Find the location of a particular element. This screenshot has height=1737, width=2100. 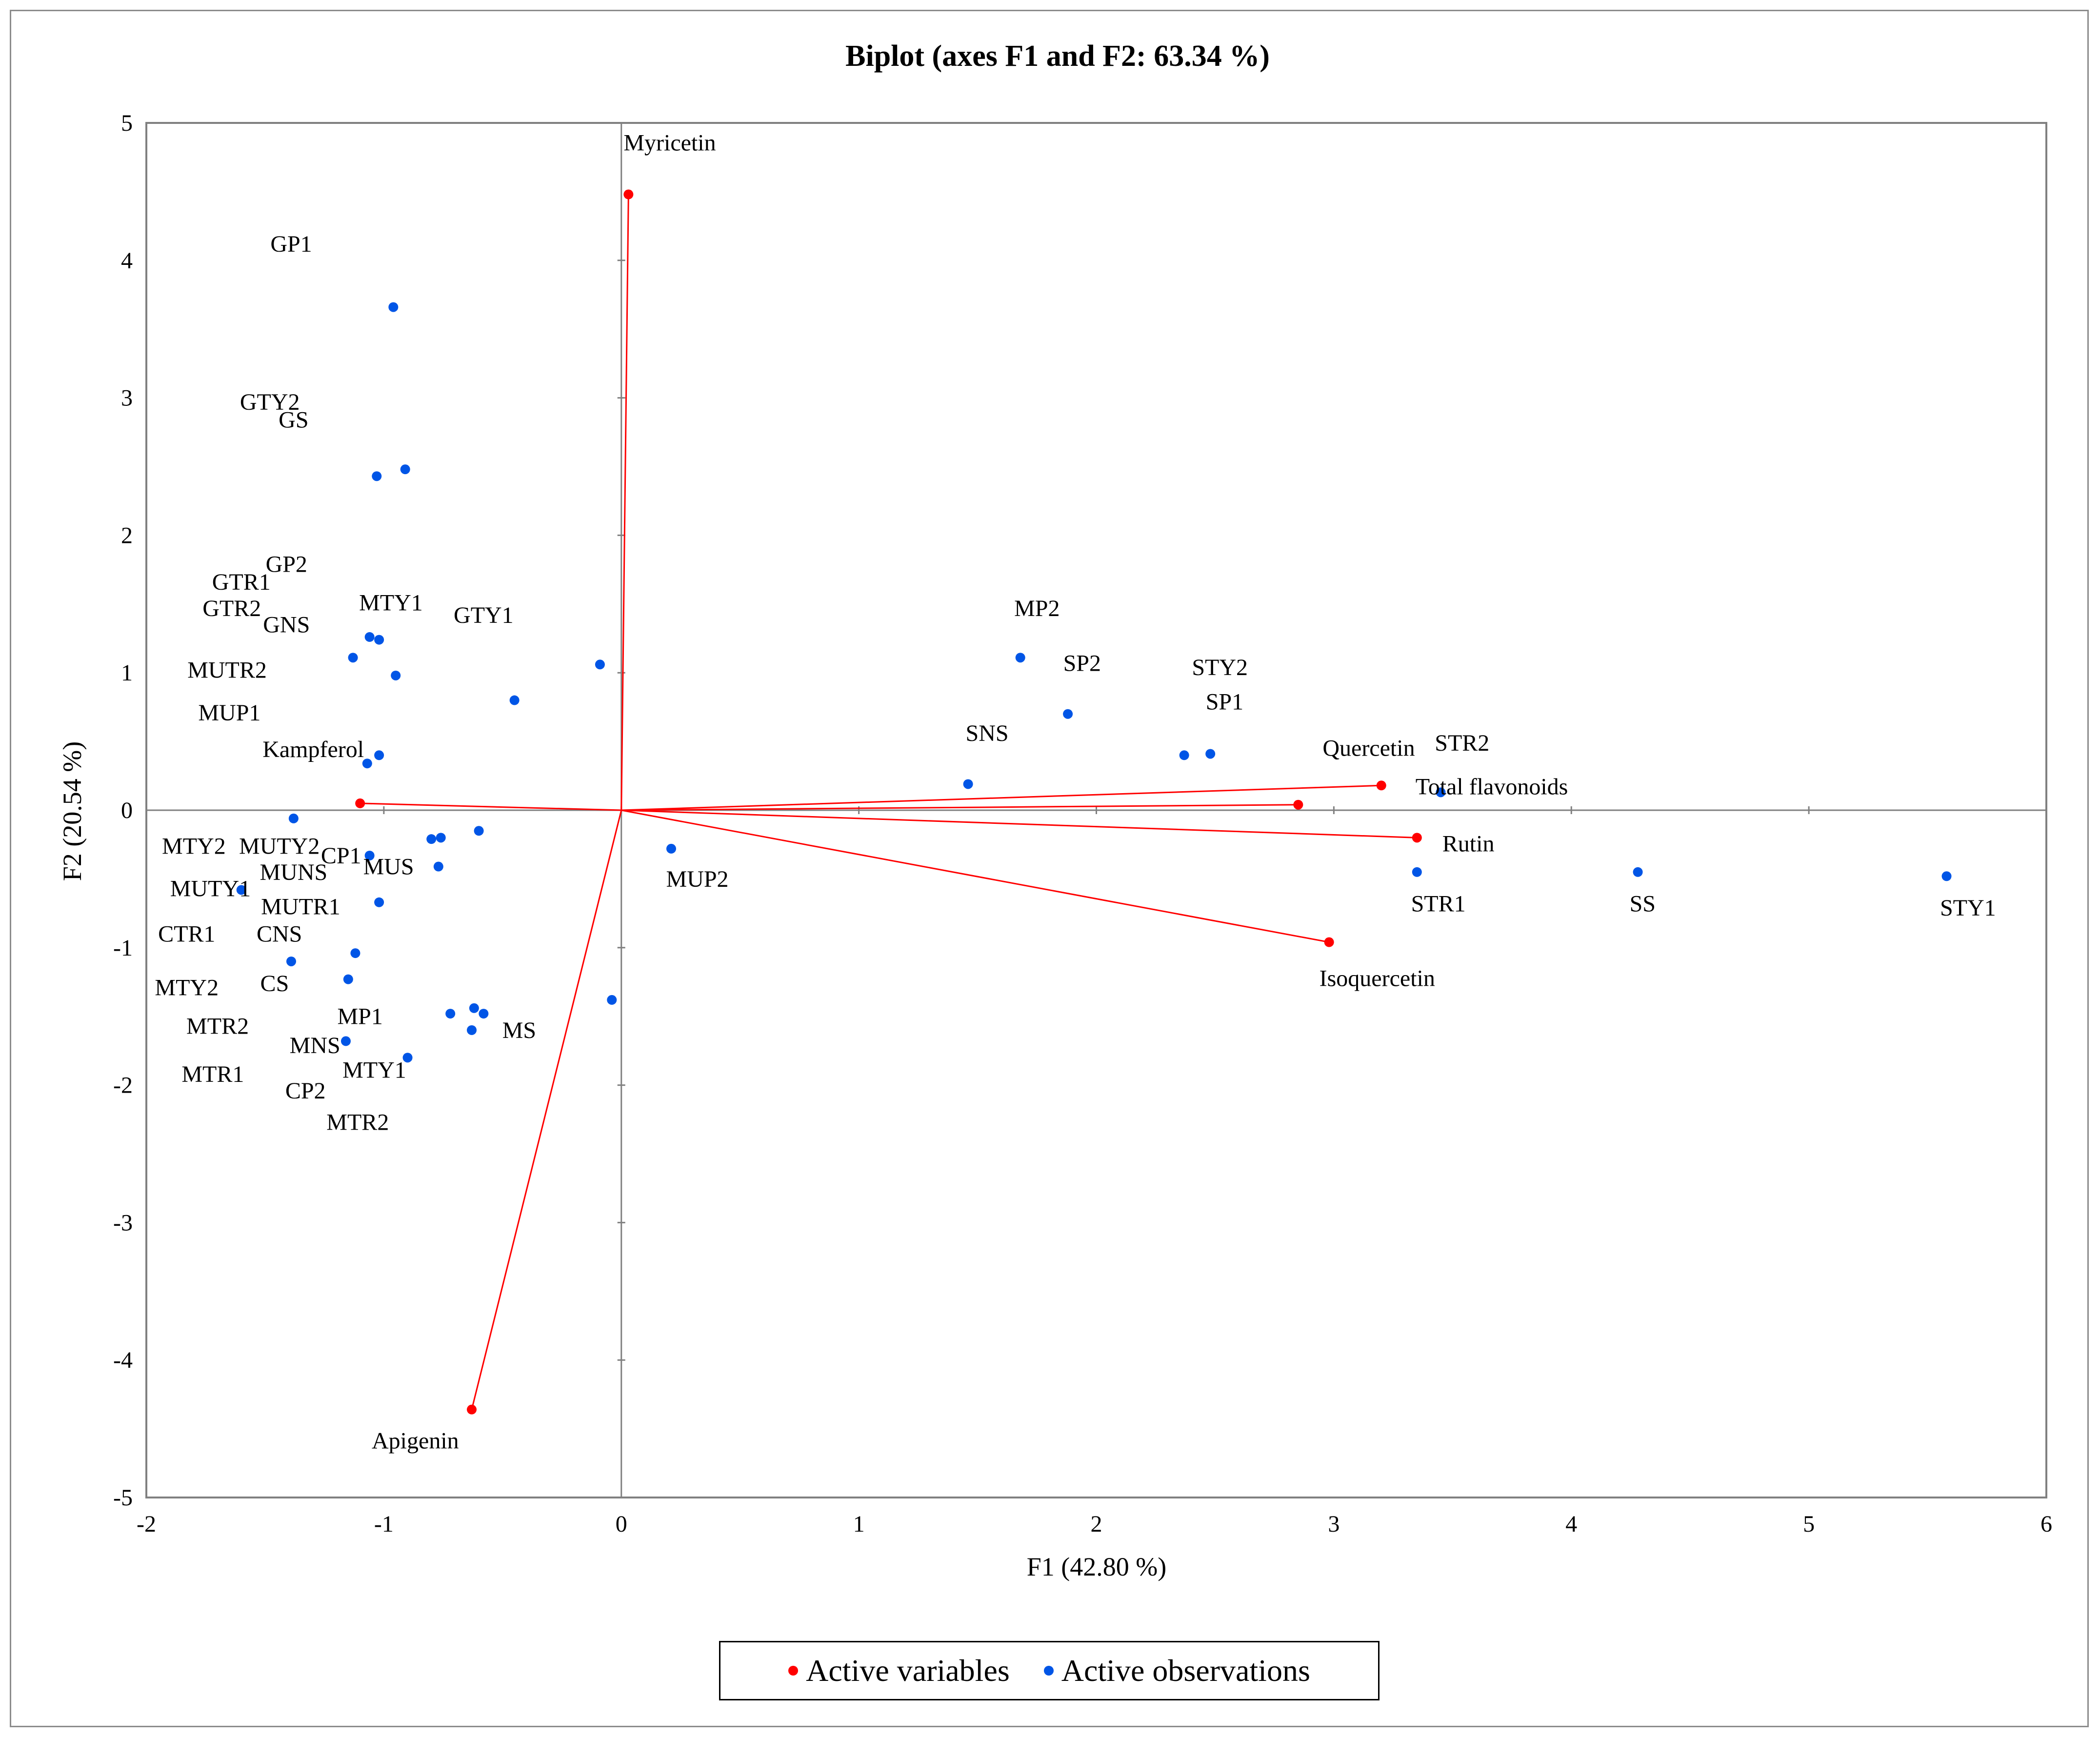

observation-label: MUP2 is located at coordinates (697, 879).